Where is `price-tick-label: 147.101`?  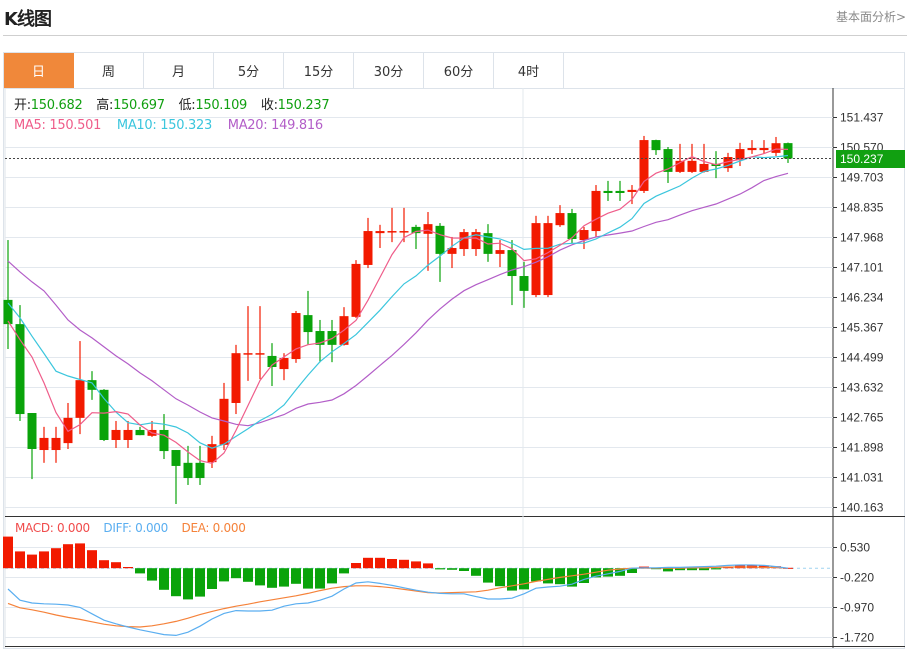 price-tick-label: 147.101 is located at coordinates (862, 268).